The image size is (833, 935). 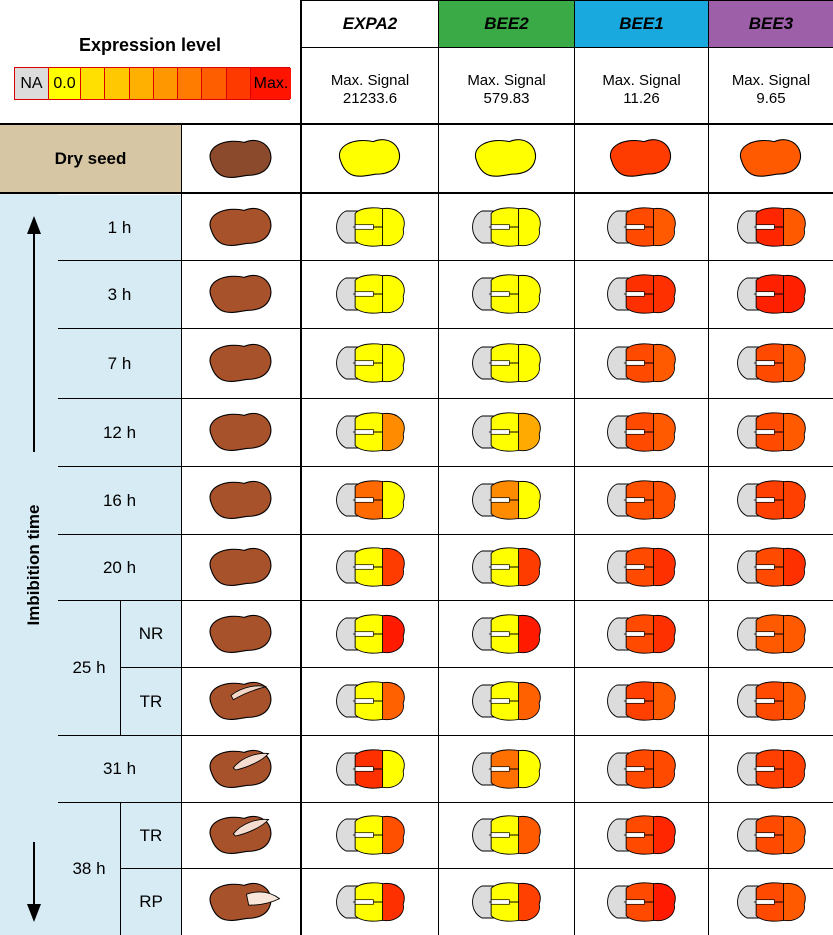 What do you see at coordinates (640, 158) in the screenshot?
I see `dry-seed-expression-bee1` at bounding box center [640, 158].